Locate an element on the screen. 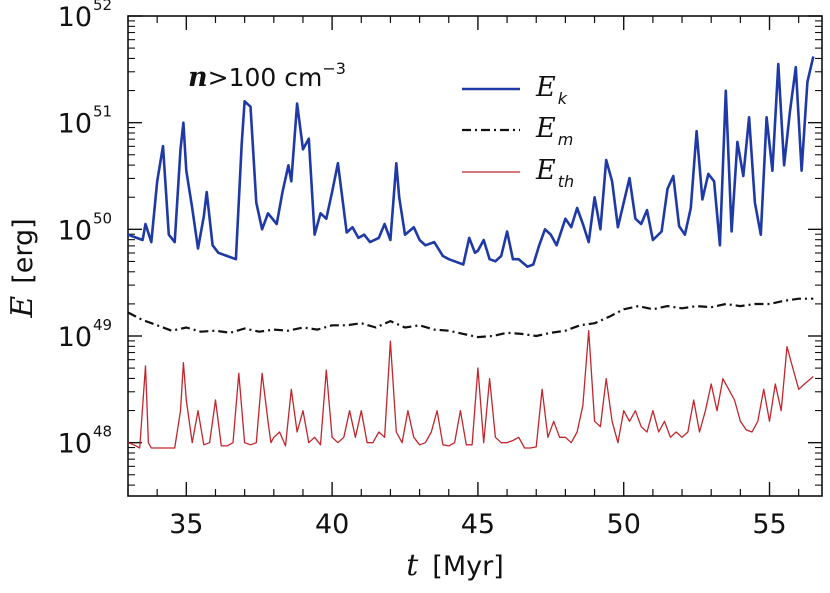 This screenshot has height=593, width=830. x-tick-label: 35 is located at coordinates (186, 524).